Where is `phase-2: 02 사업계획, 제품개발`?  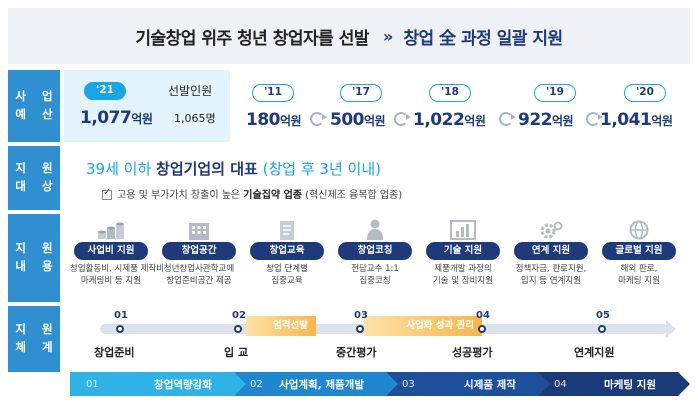
phase-2: 02 사업계획, 제품개발 is located at coordinates (316, 384).